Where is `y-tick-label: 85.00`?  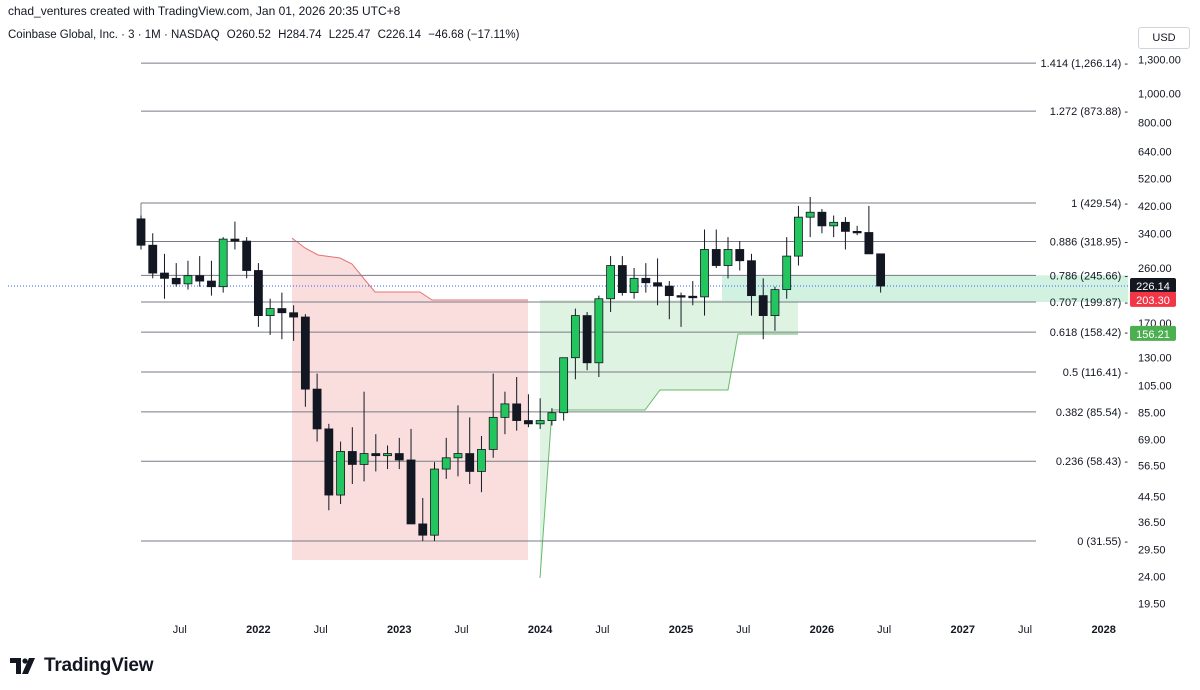
y-tick-label: 85.00 is located at coordinates (1152, 414).